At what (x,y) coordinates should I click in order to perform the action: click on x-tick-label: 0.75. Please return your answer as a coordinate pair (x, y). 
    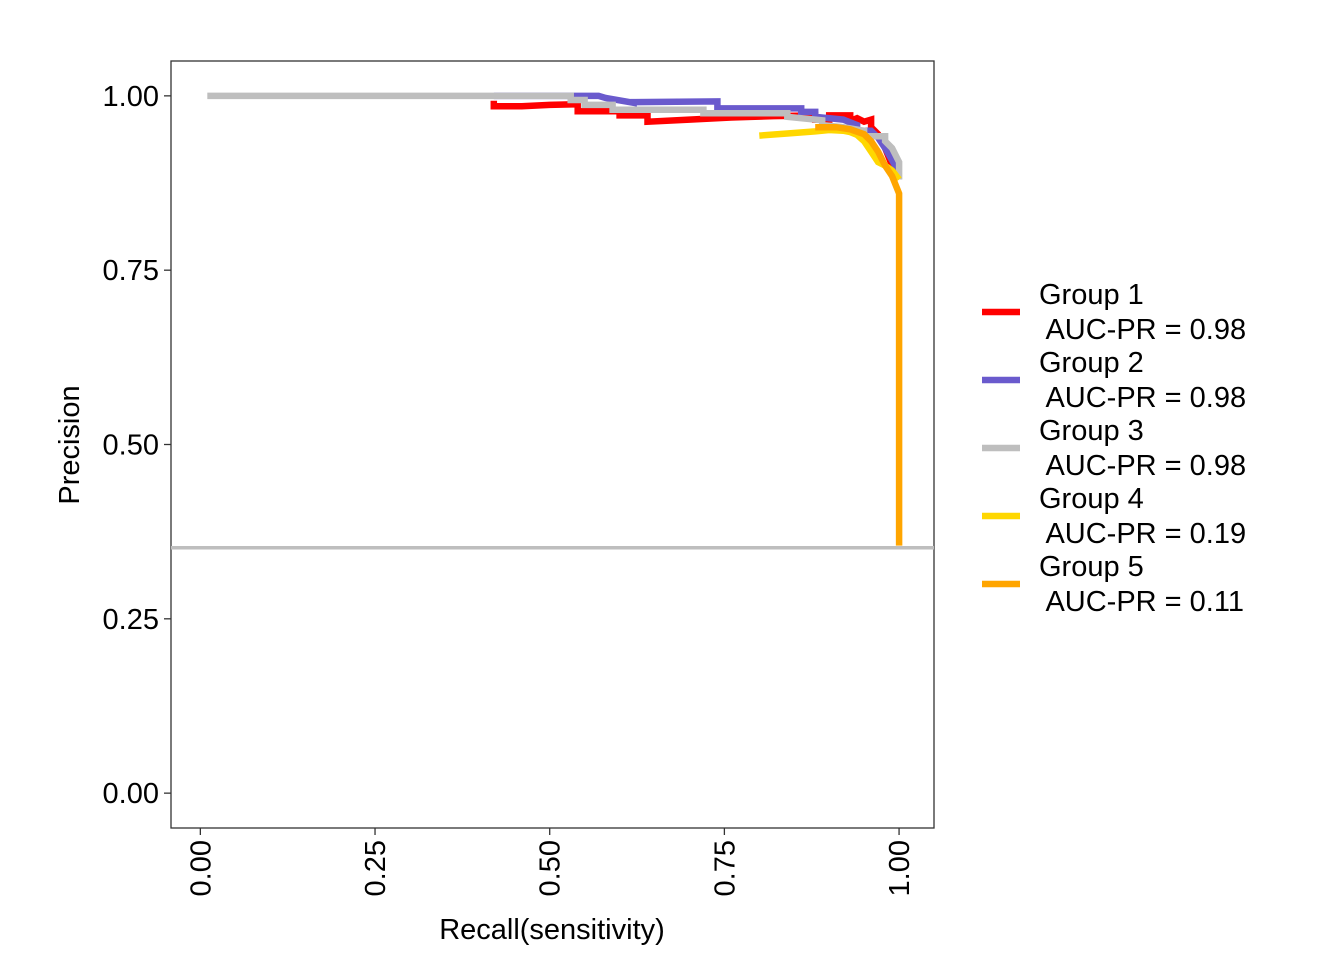
    Looking at the image, I should click on (725, 868).